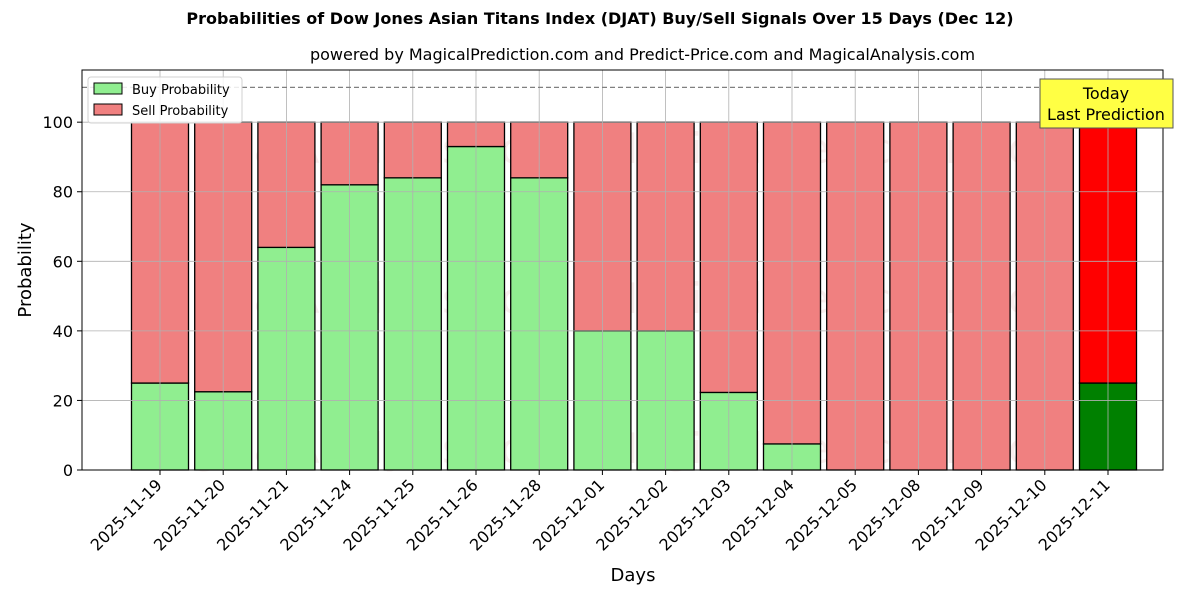 This screenshot has height=600, width=1200. Describe the element at coordinates (25, 269) in the screenshot. I see `y-axis-label: Probability` at that location.